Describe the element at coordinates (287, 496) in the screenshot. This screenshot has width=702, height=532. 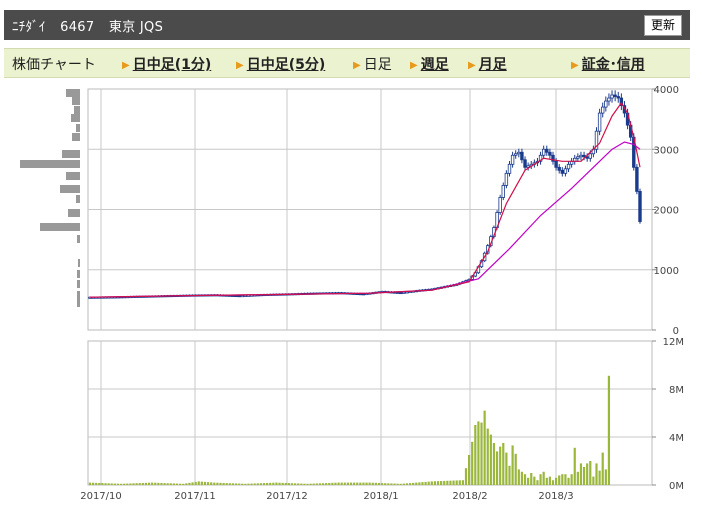
I see `x-tick-label: 2017/12` at that location.